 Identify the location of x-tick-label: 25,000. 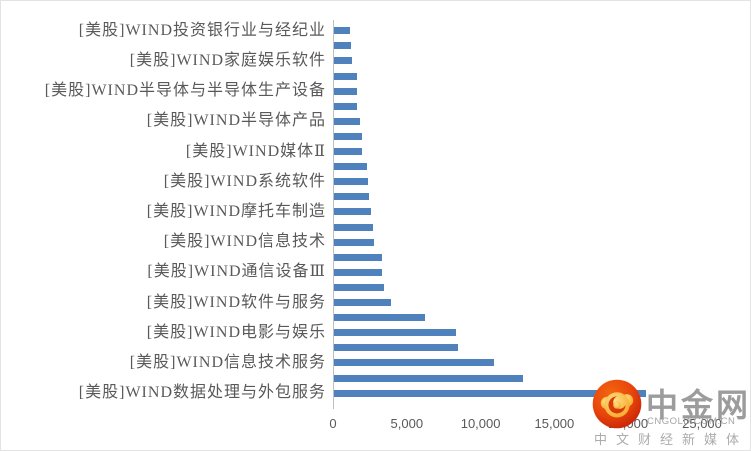
(702, 423).